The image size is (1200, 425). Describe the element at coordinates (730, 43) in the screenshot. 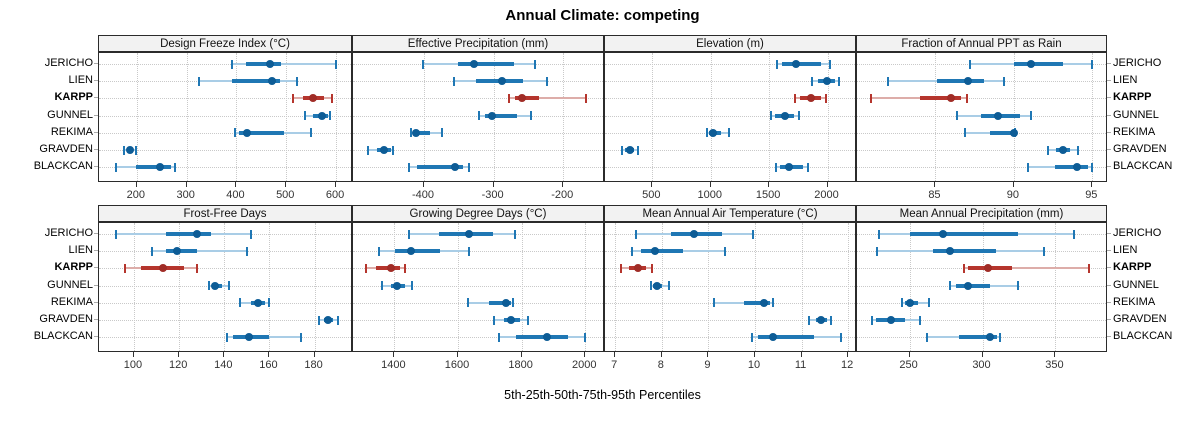

I see `panel-header-elevation-m: Elevation (m)` at that location.